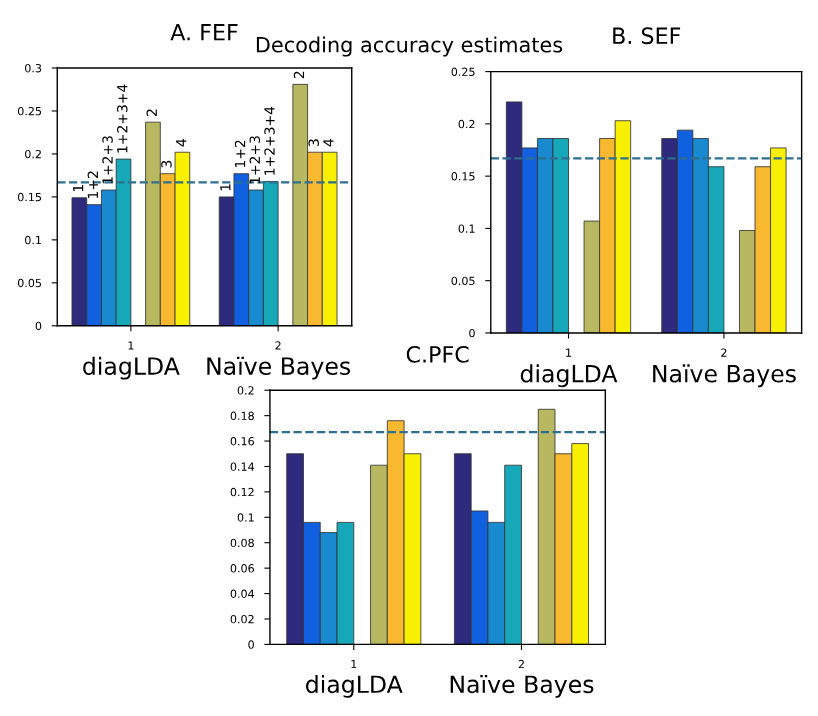  Describe the element at coordinates (437, 354) in the screenshot. I see `chart-title: C.PFC` at that location.